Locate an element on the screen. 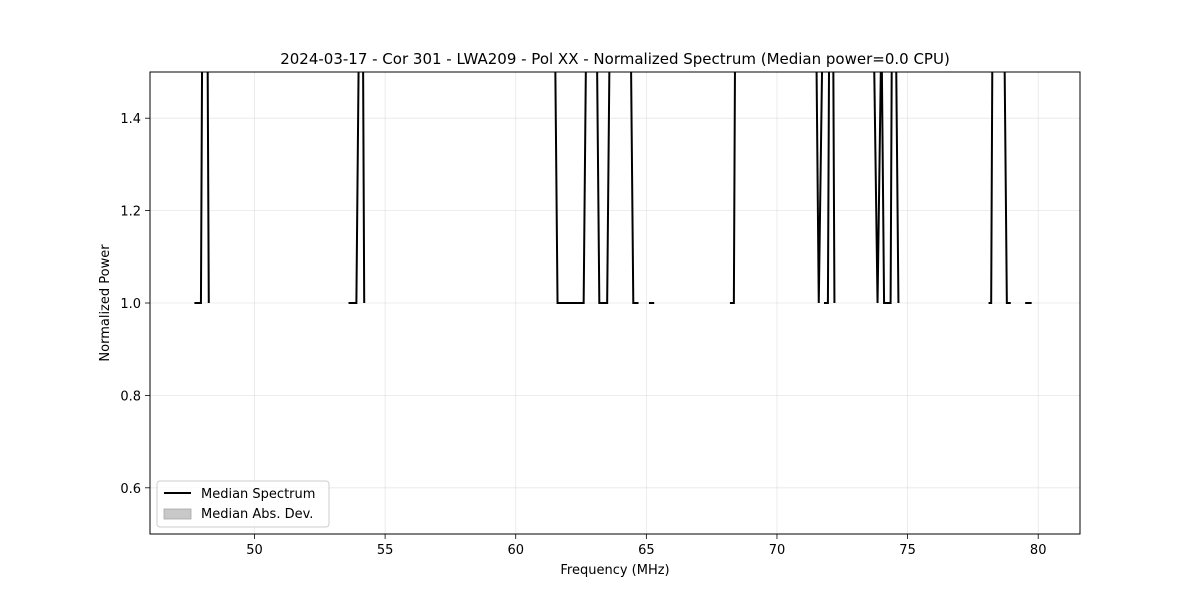 This screenshot has height=600, width=1200. x-tick-label: 65 is located at coordinates (646, 550).